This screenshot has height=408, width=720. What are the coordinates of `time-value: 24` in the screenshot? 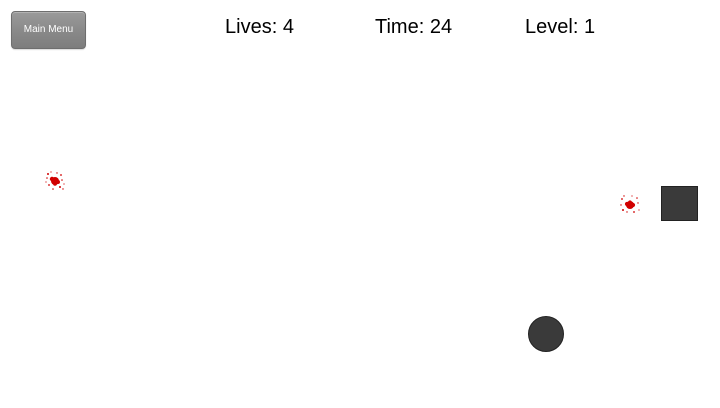 It's located at (441, 27).